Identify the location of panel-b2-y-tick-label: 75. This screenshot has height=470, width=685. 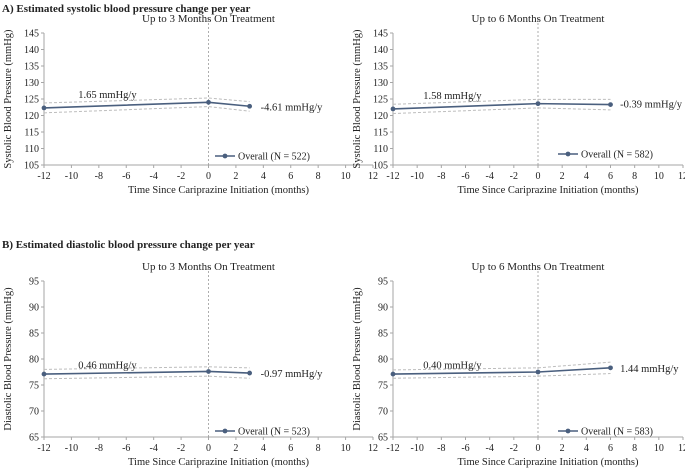
(383, 386).